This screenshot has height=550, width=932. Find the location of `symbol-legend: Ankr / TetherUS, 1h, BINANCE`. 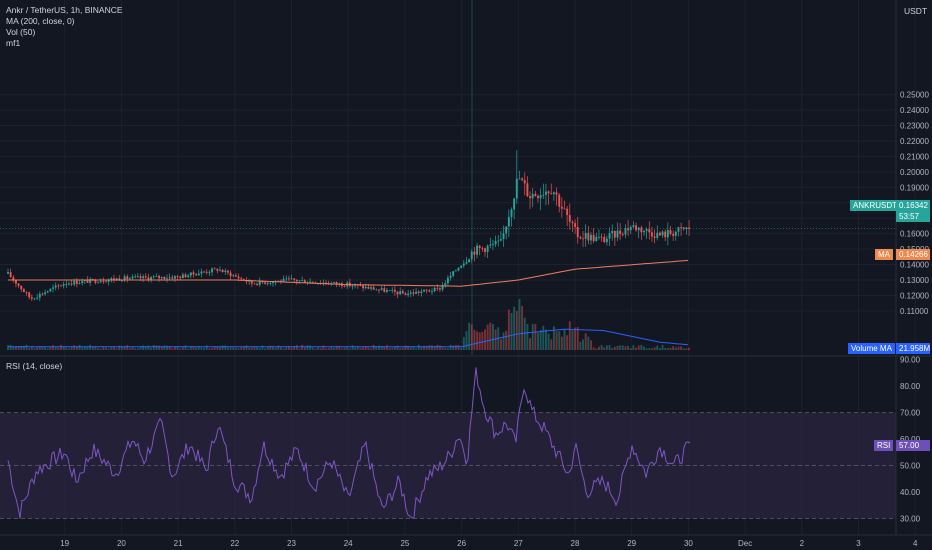

symbol-legend: Ankr / TetherUS, 1h, BINANCE is located at coordinates (64, 10).